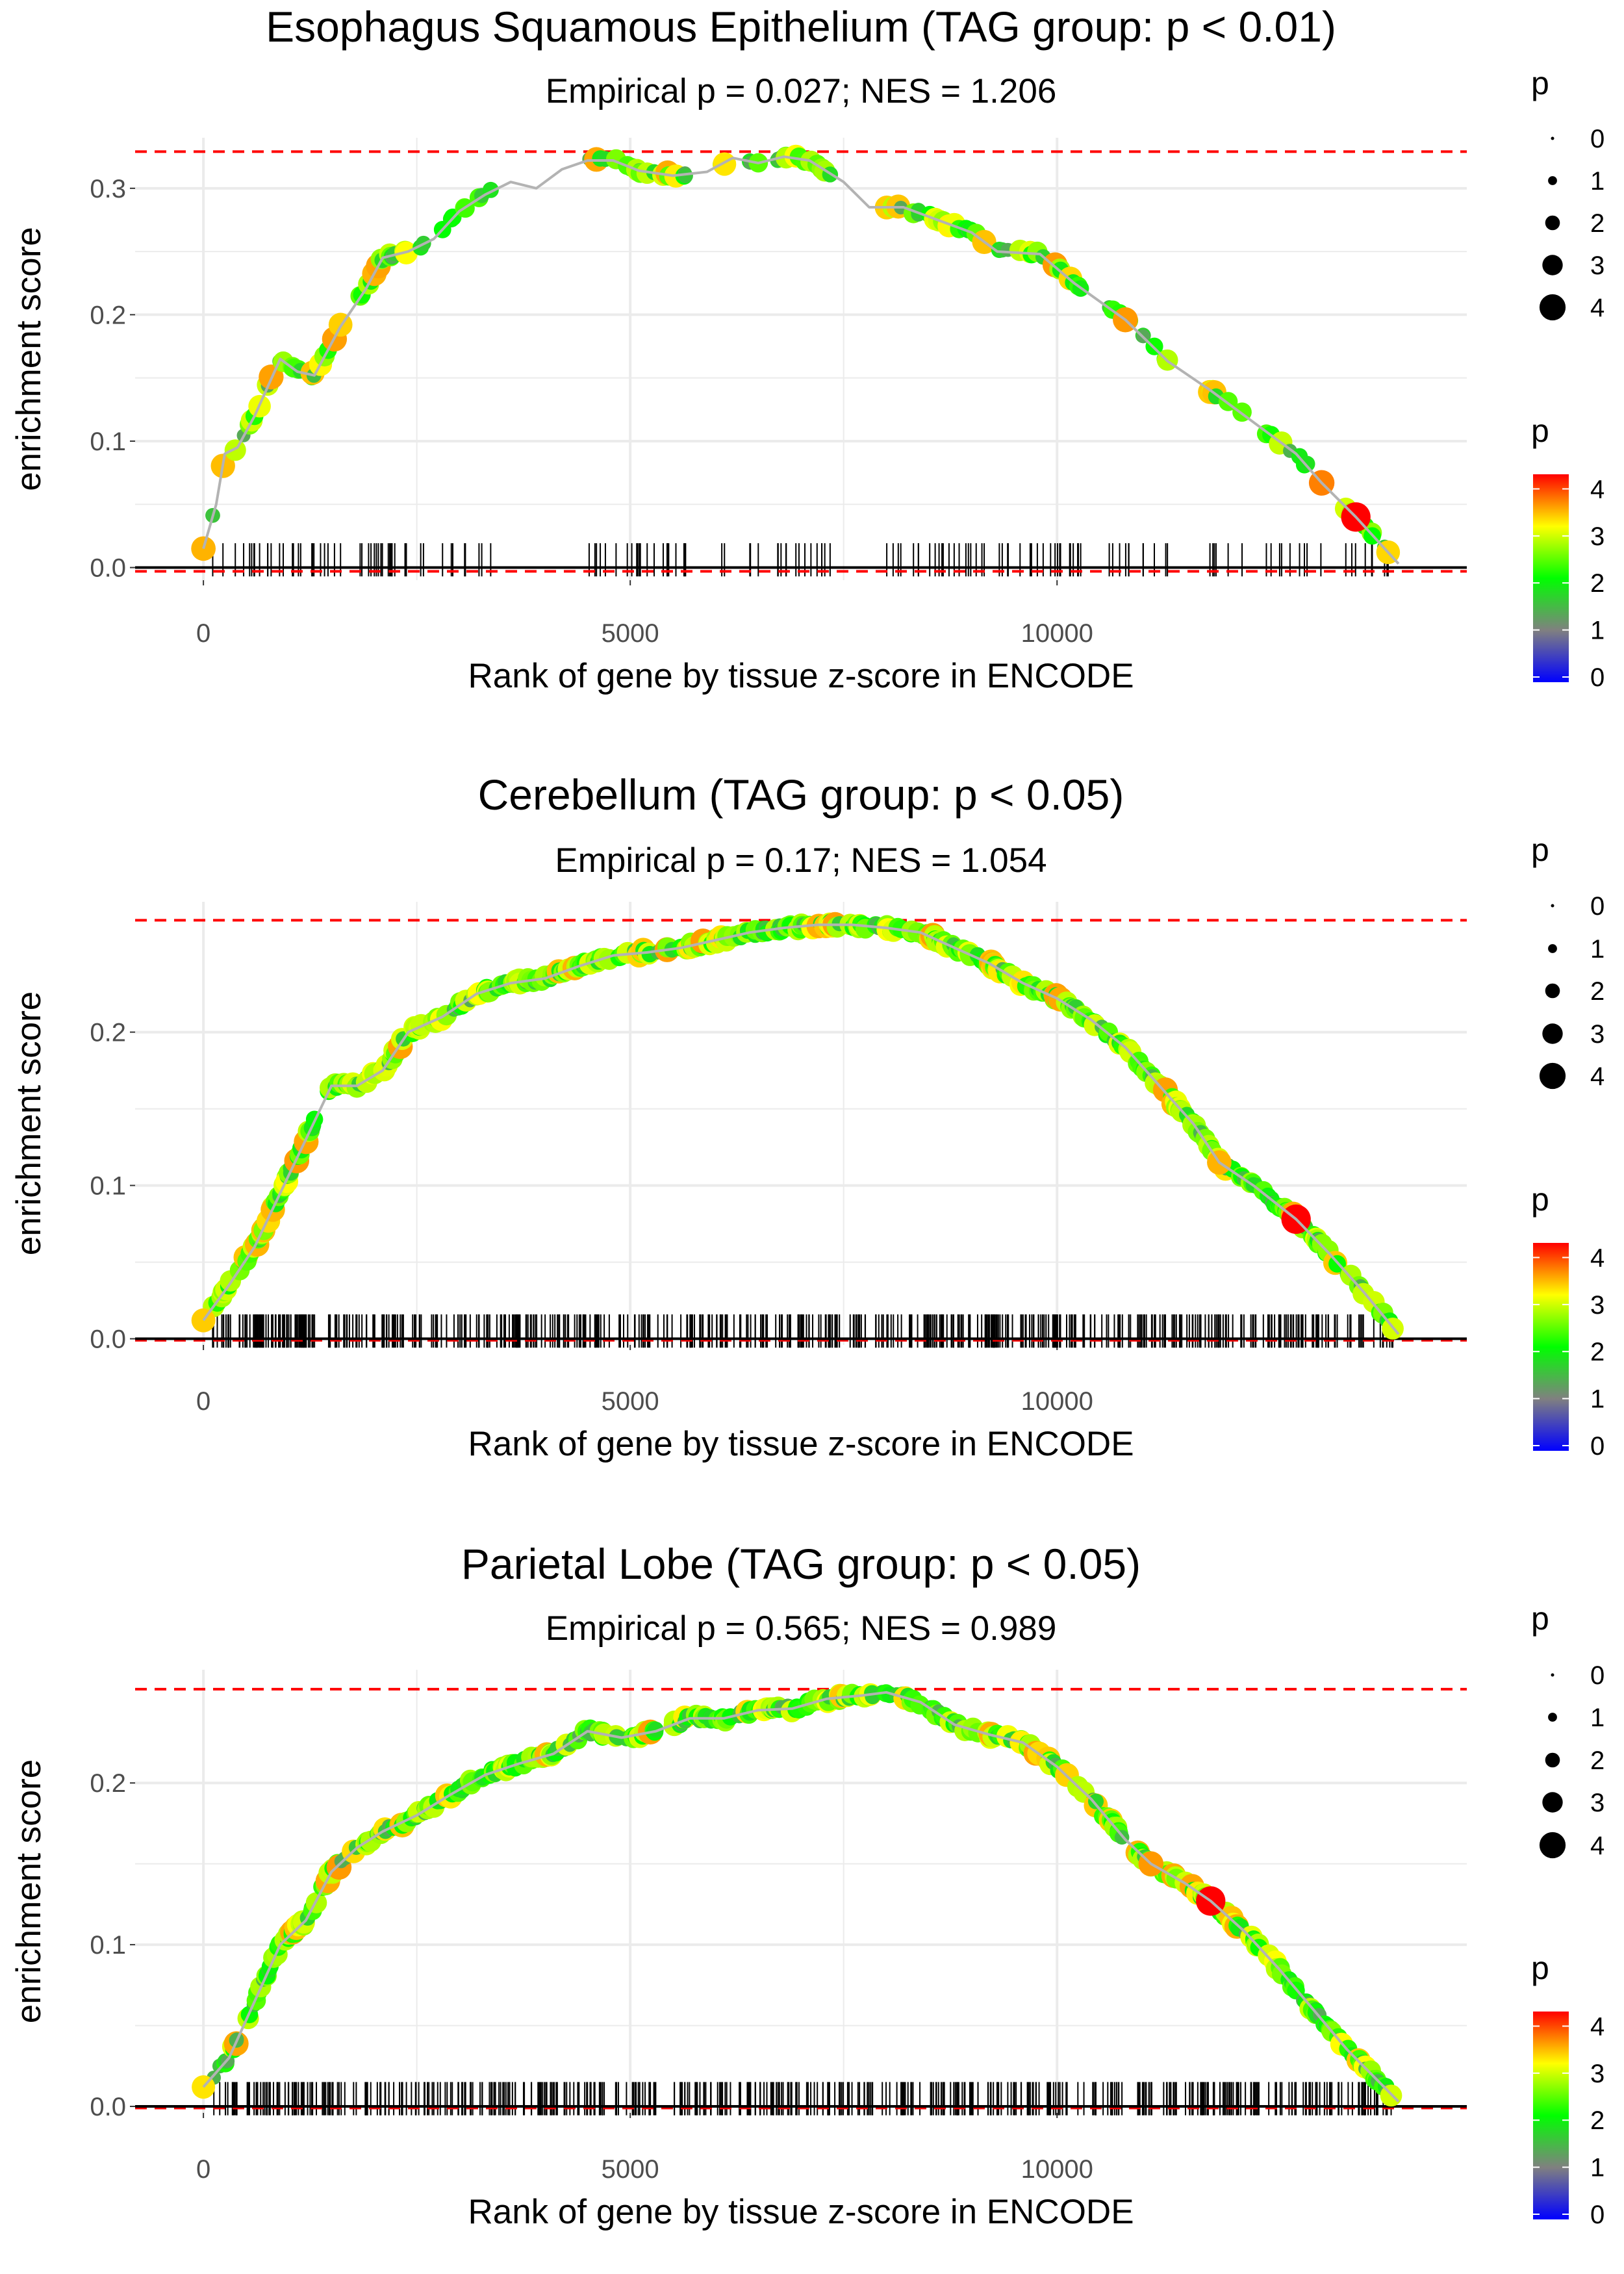  Describe the element at coordinates (801, 795) in the screenshot. I see `chart-title: Cerebellum (TAG group: p < 0.05)` at that location.